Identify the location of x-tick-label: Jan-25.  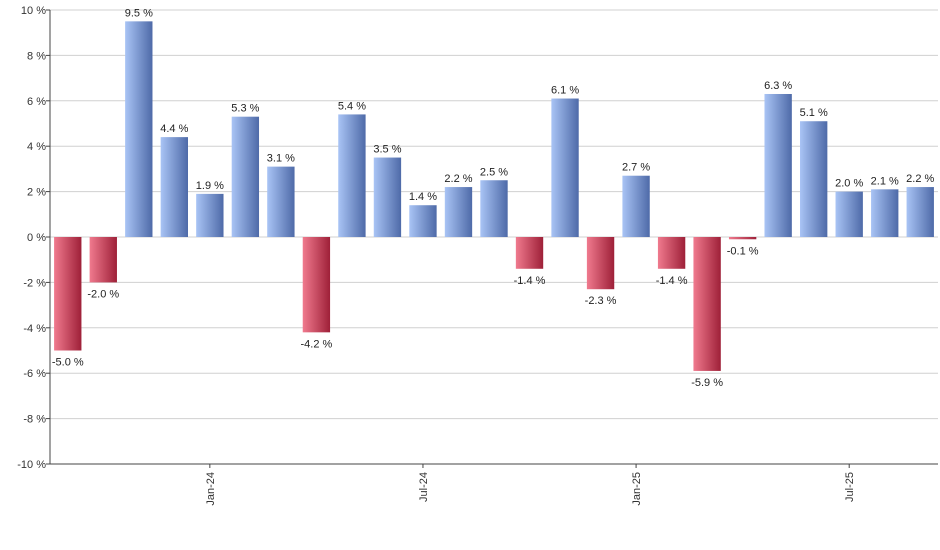
(637, 489).